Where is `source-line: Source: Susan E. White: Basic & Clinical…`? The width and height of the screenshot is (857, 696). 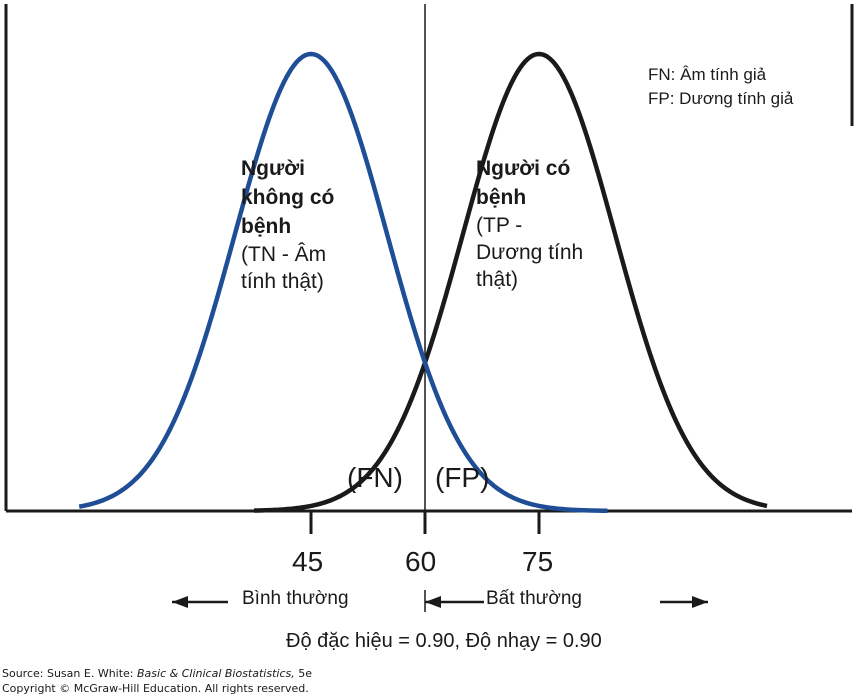 source-line: Source: Susan E. White: Basic & Clinical… is located at coordinates (157, 673).